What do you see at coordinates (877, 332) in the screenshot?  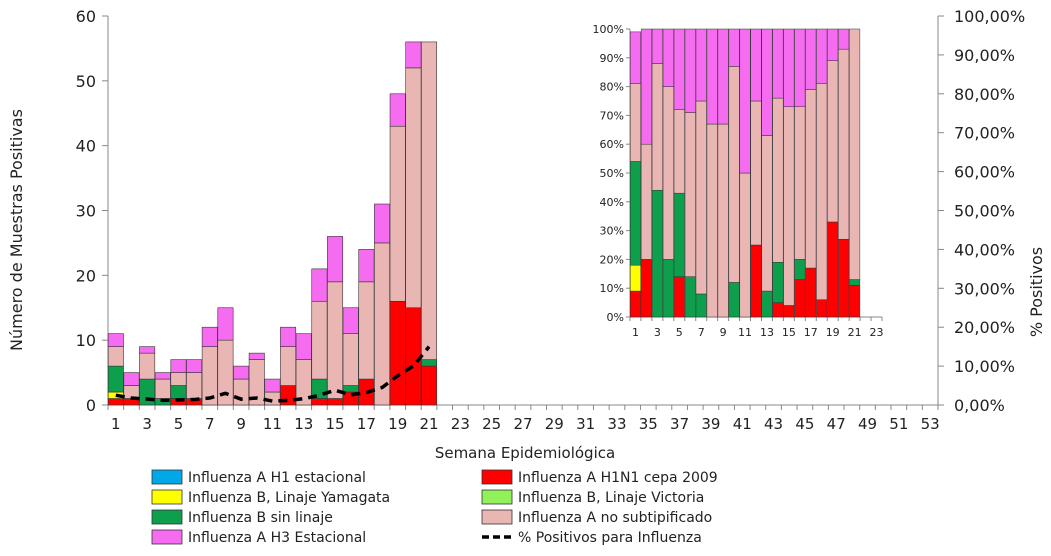 I see `inset-x-tick-label: 23` at bounding box center [877, 332].